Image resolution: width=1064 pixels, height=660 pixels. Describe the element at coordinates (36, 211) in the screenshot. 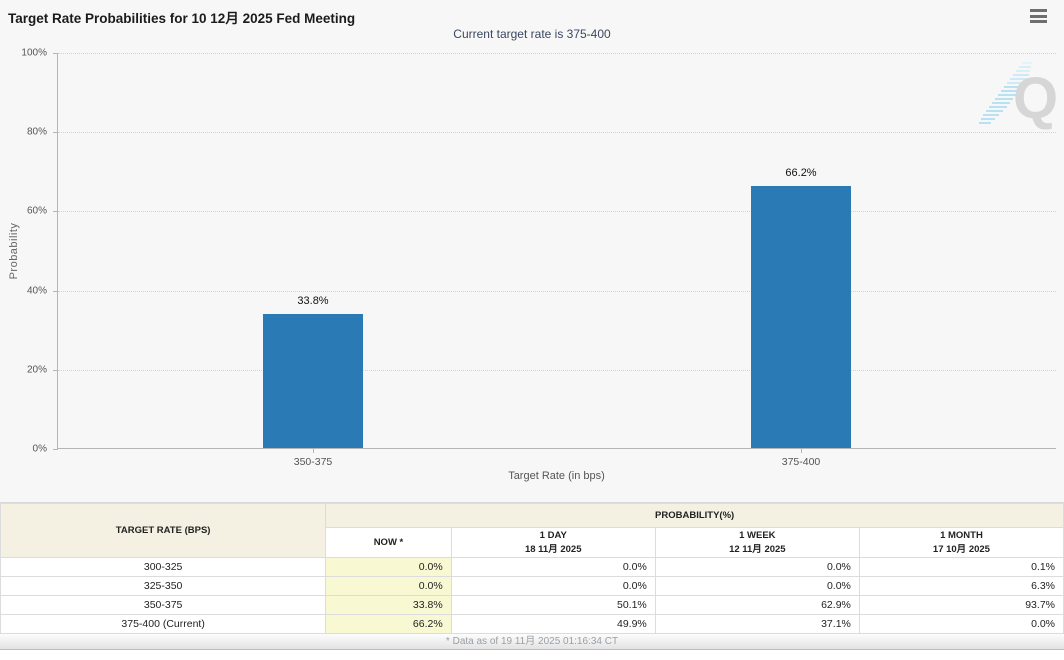

I see `y-tick-label: 60%` at that location.